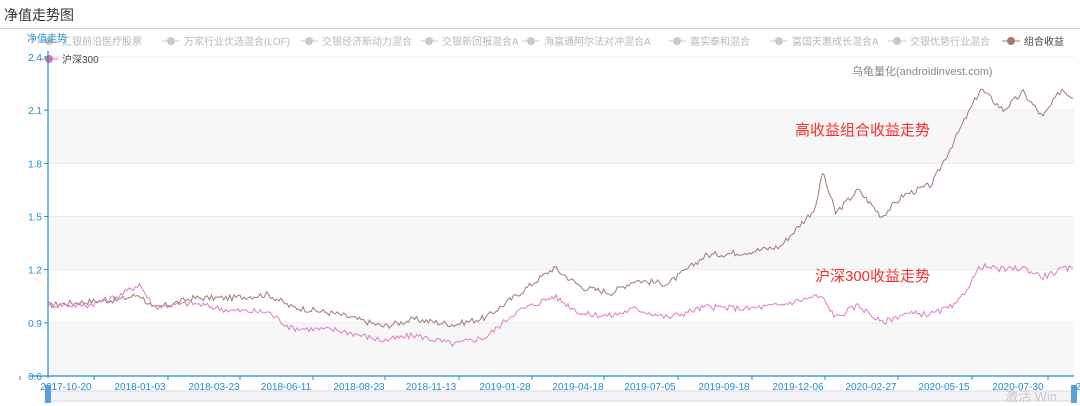 The width and height of the screenshot is (1080, 406). What do you see at coordinates (140, 387) in the screenshot?
I see `x-tick-label: 2018-01-03` at bounding box center [140, 387].